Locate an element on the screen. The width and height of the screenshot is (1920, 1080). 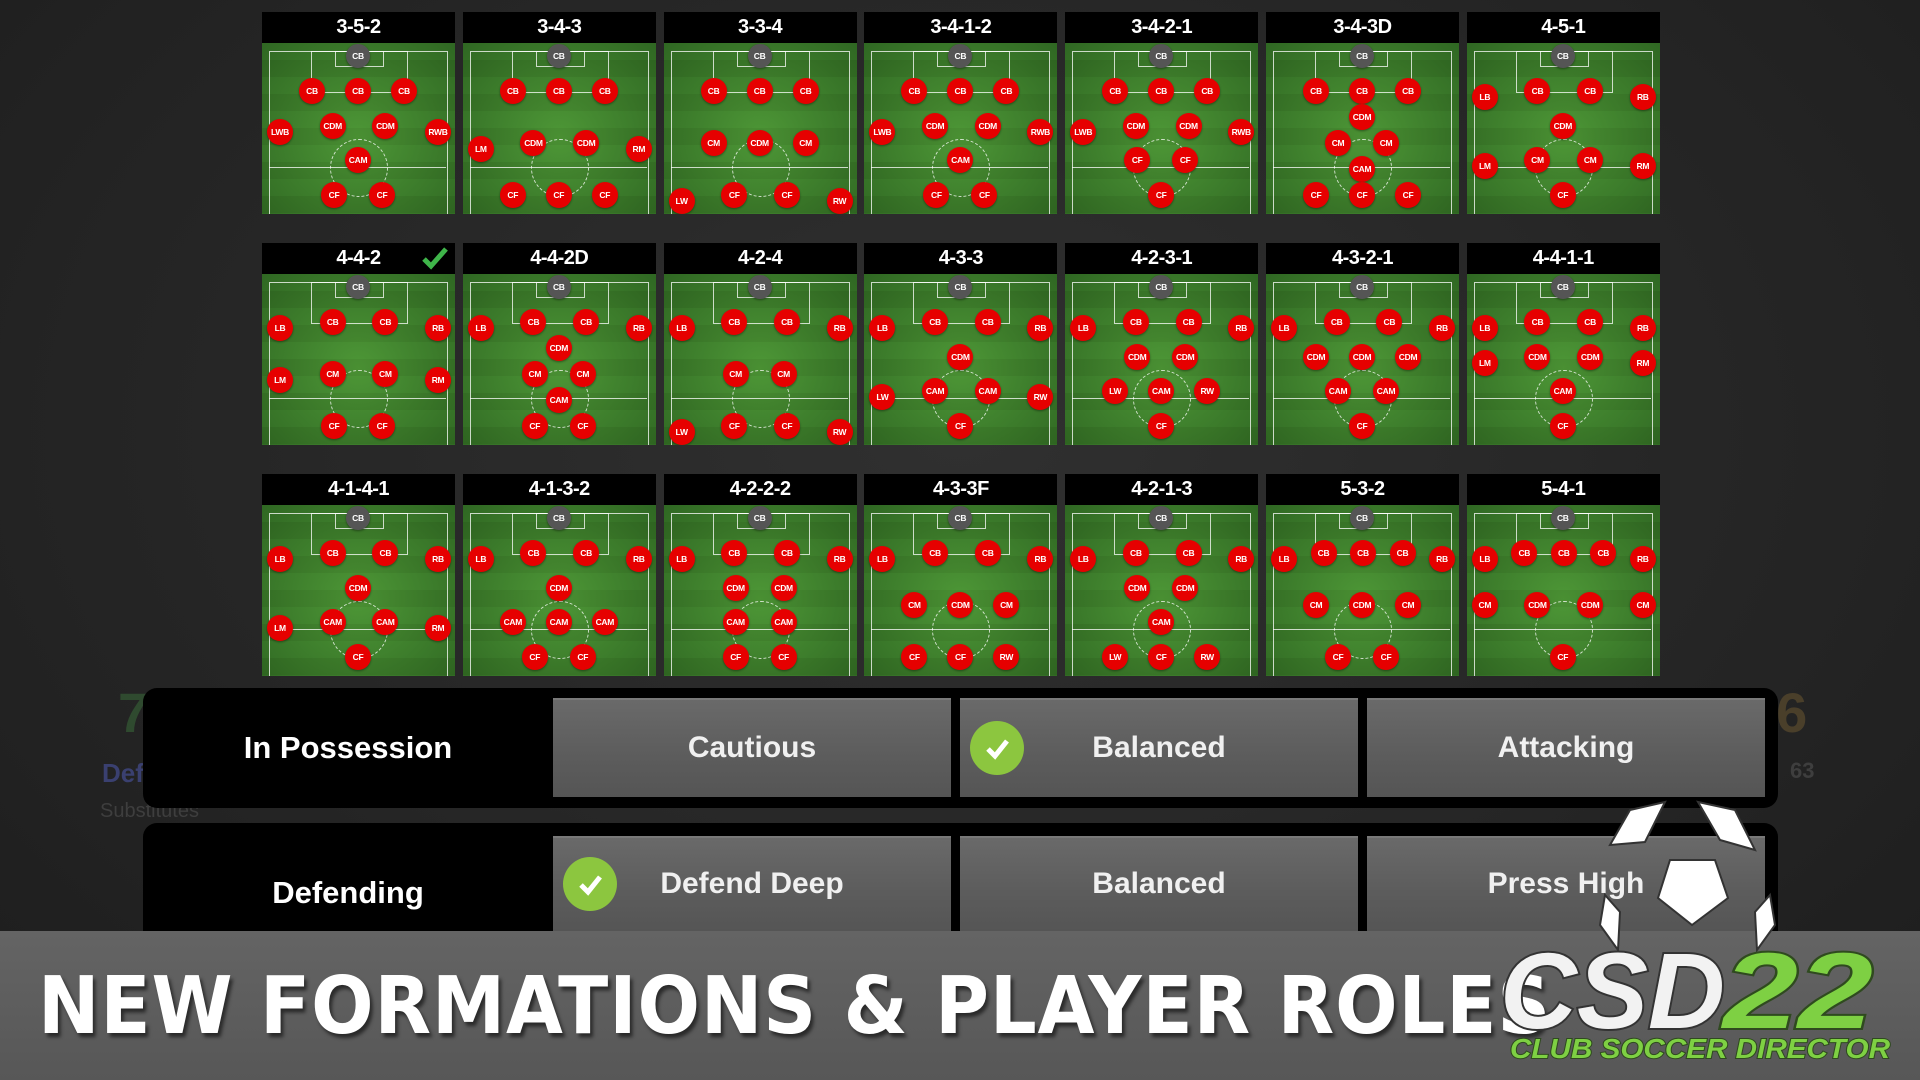
formation-card-4-4-2: 4-4-2 CB LB CB CB RB LM CM CM RM CF CF is located at coordinates (358, 344).